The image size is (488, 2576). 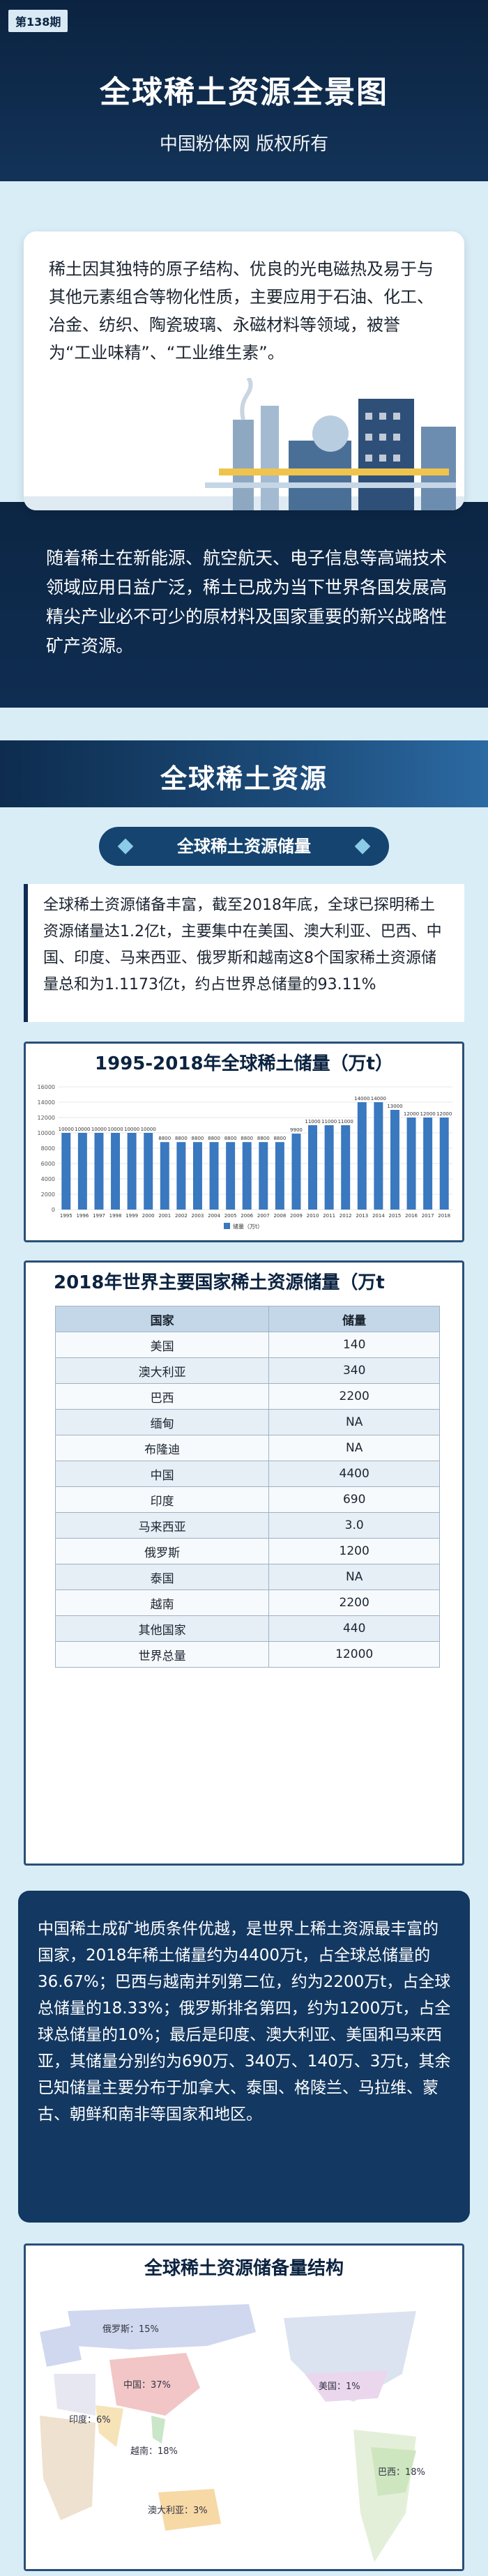 I want to click on bar-value-label: 14000, so click(x=361, y=1099).